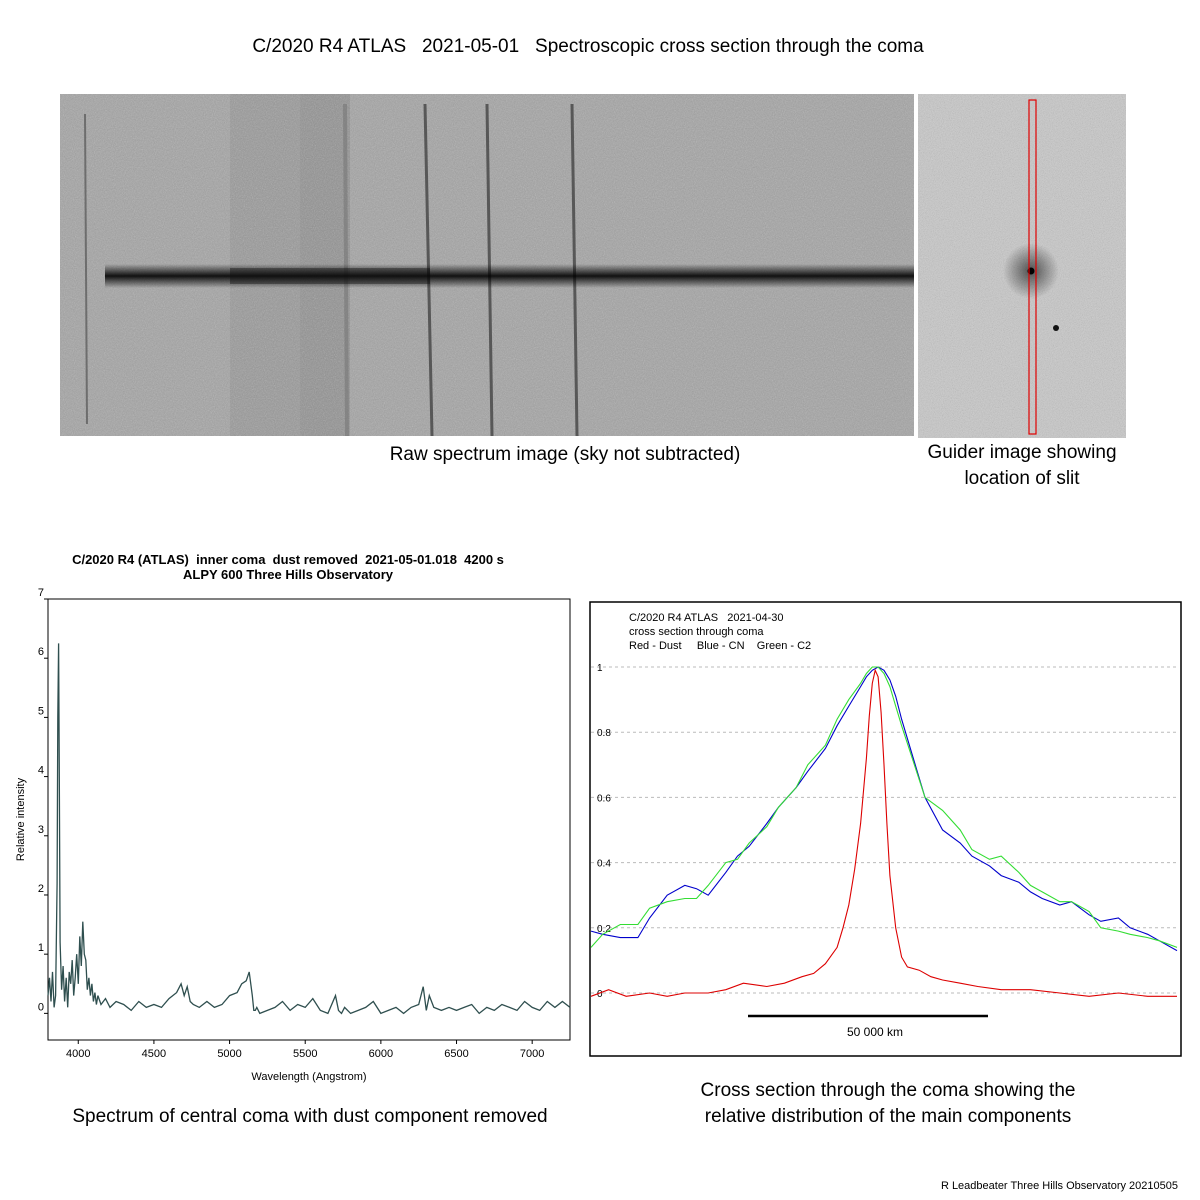  What do you see at coordinates (41, 889) in the screenshot?
I see `y-tick-label: 2` at bounding box center [41, 889].